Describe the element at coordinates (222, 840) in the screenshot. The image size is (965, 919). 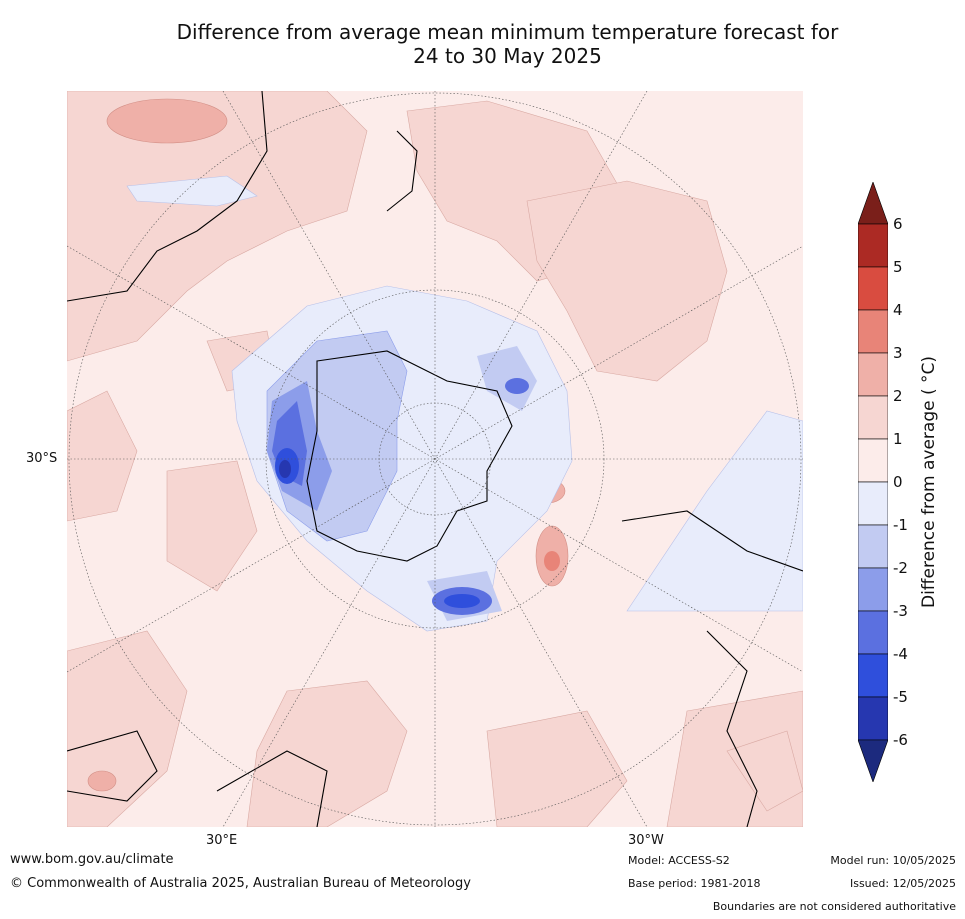
I see `lon-label-30e: 30°E` at that location.